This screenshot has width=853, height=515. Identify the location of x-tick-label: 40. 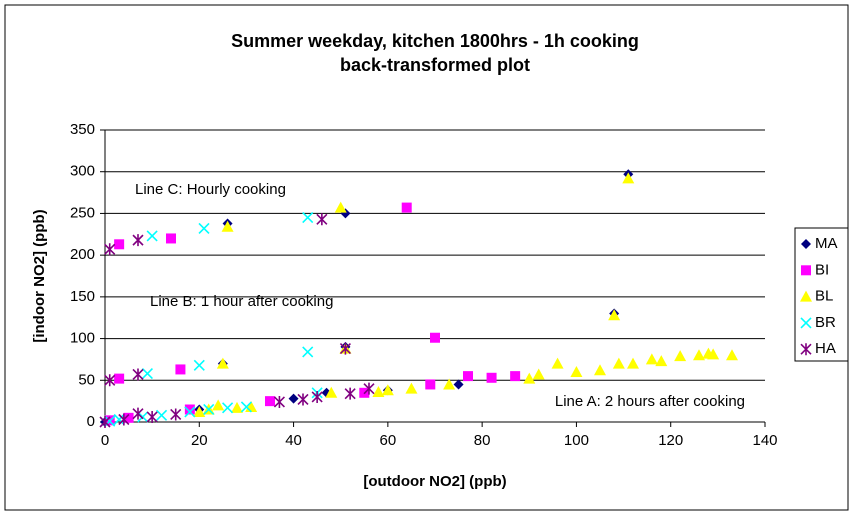
(293, 440).